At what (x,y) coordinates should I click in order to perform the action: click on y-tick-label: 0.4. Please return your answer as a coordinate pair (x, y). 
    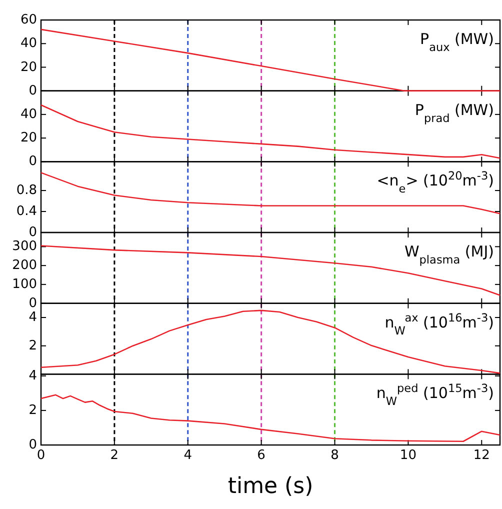
    Looking at the image, I should click on (26, 212).